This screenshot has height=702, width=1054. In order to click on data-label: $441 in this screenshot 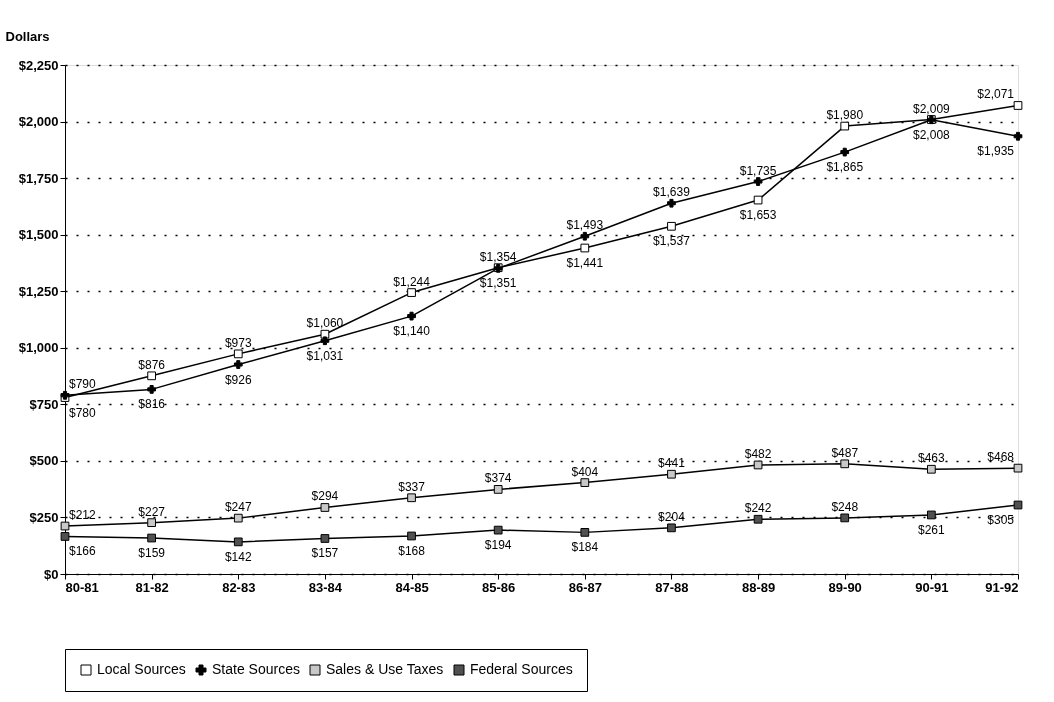, I will do `click(672, 463)`.